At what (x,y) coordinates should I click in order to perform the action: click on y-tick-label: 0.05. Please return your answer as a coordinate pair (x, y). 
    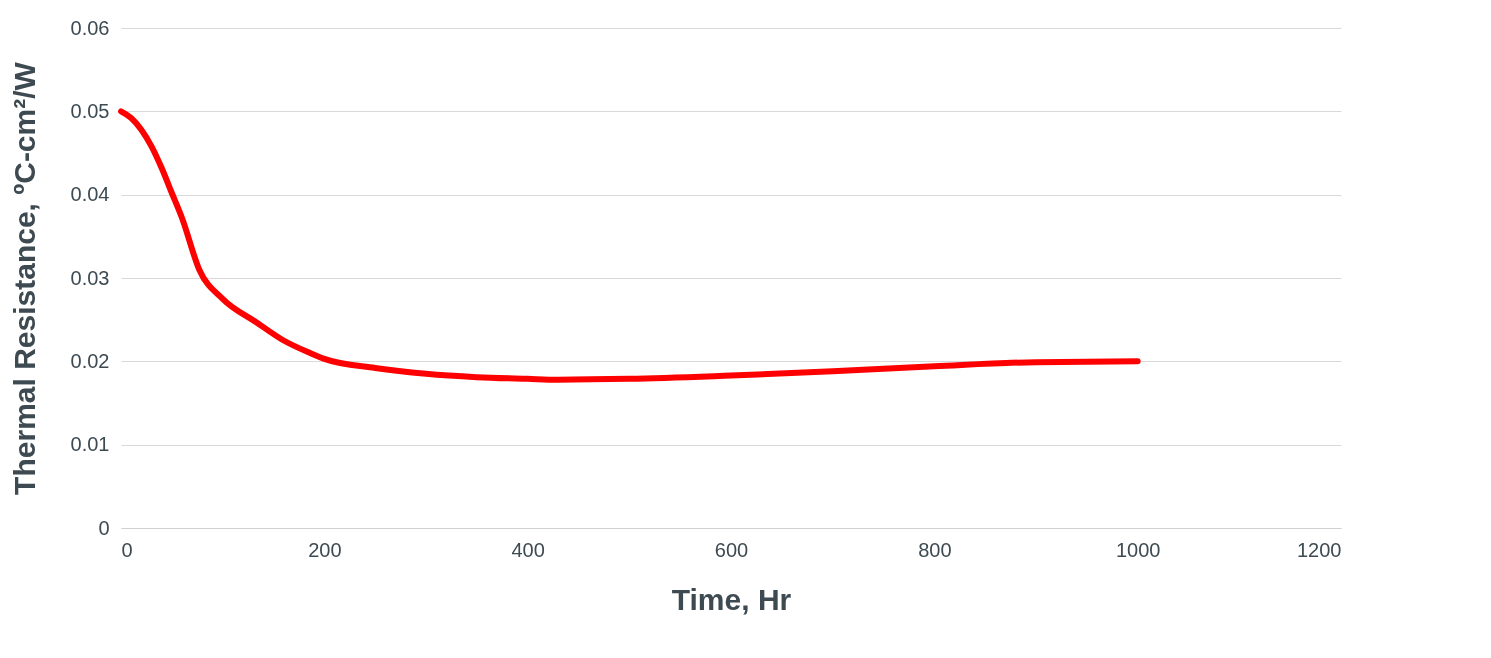
    Looking at the image, I should click on (90, 110).